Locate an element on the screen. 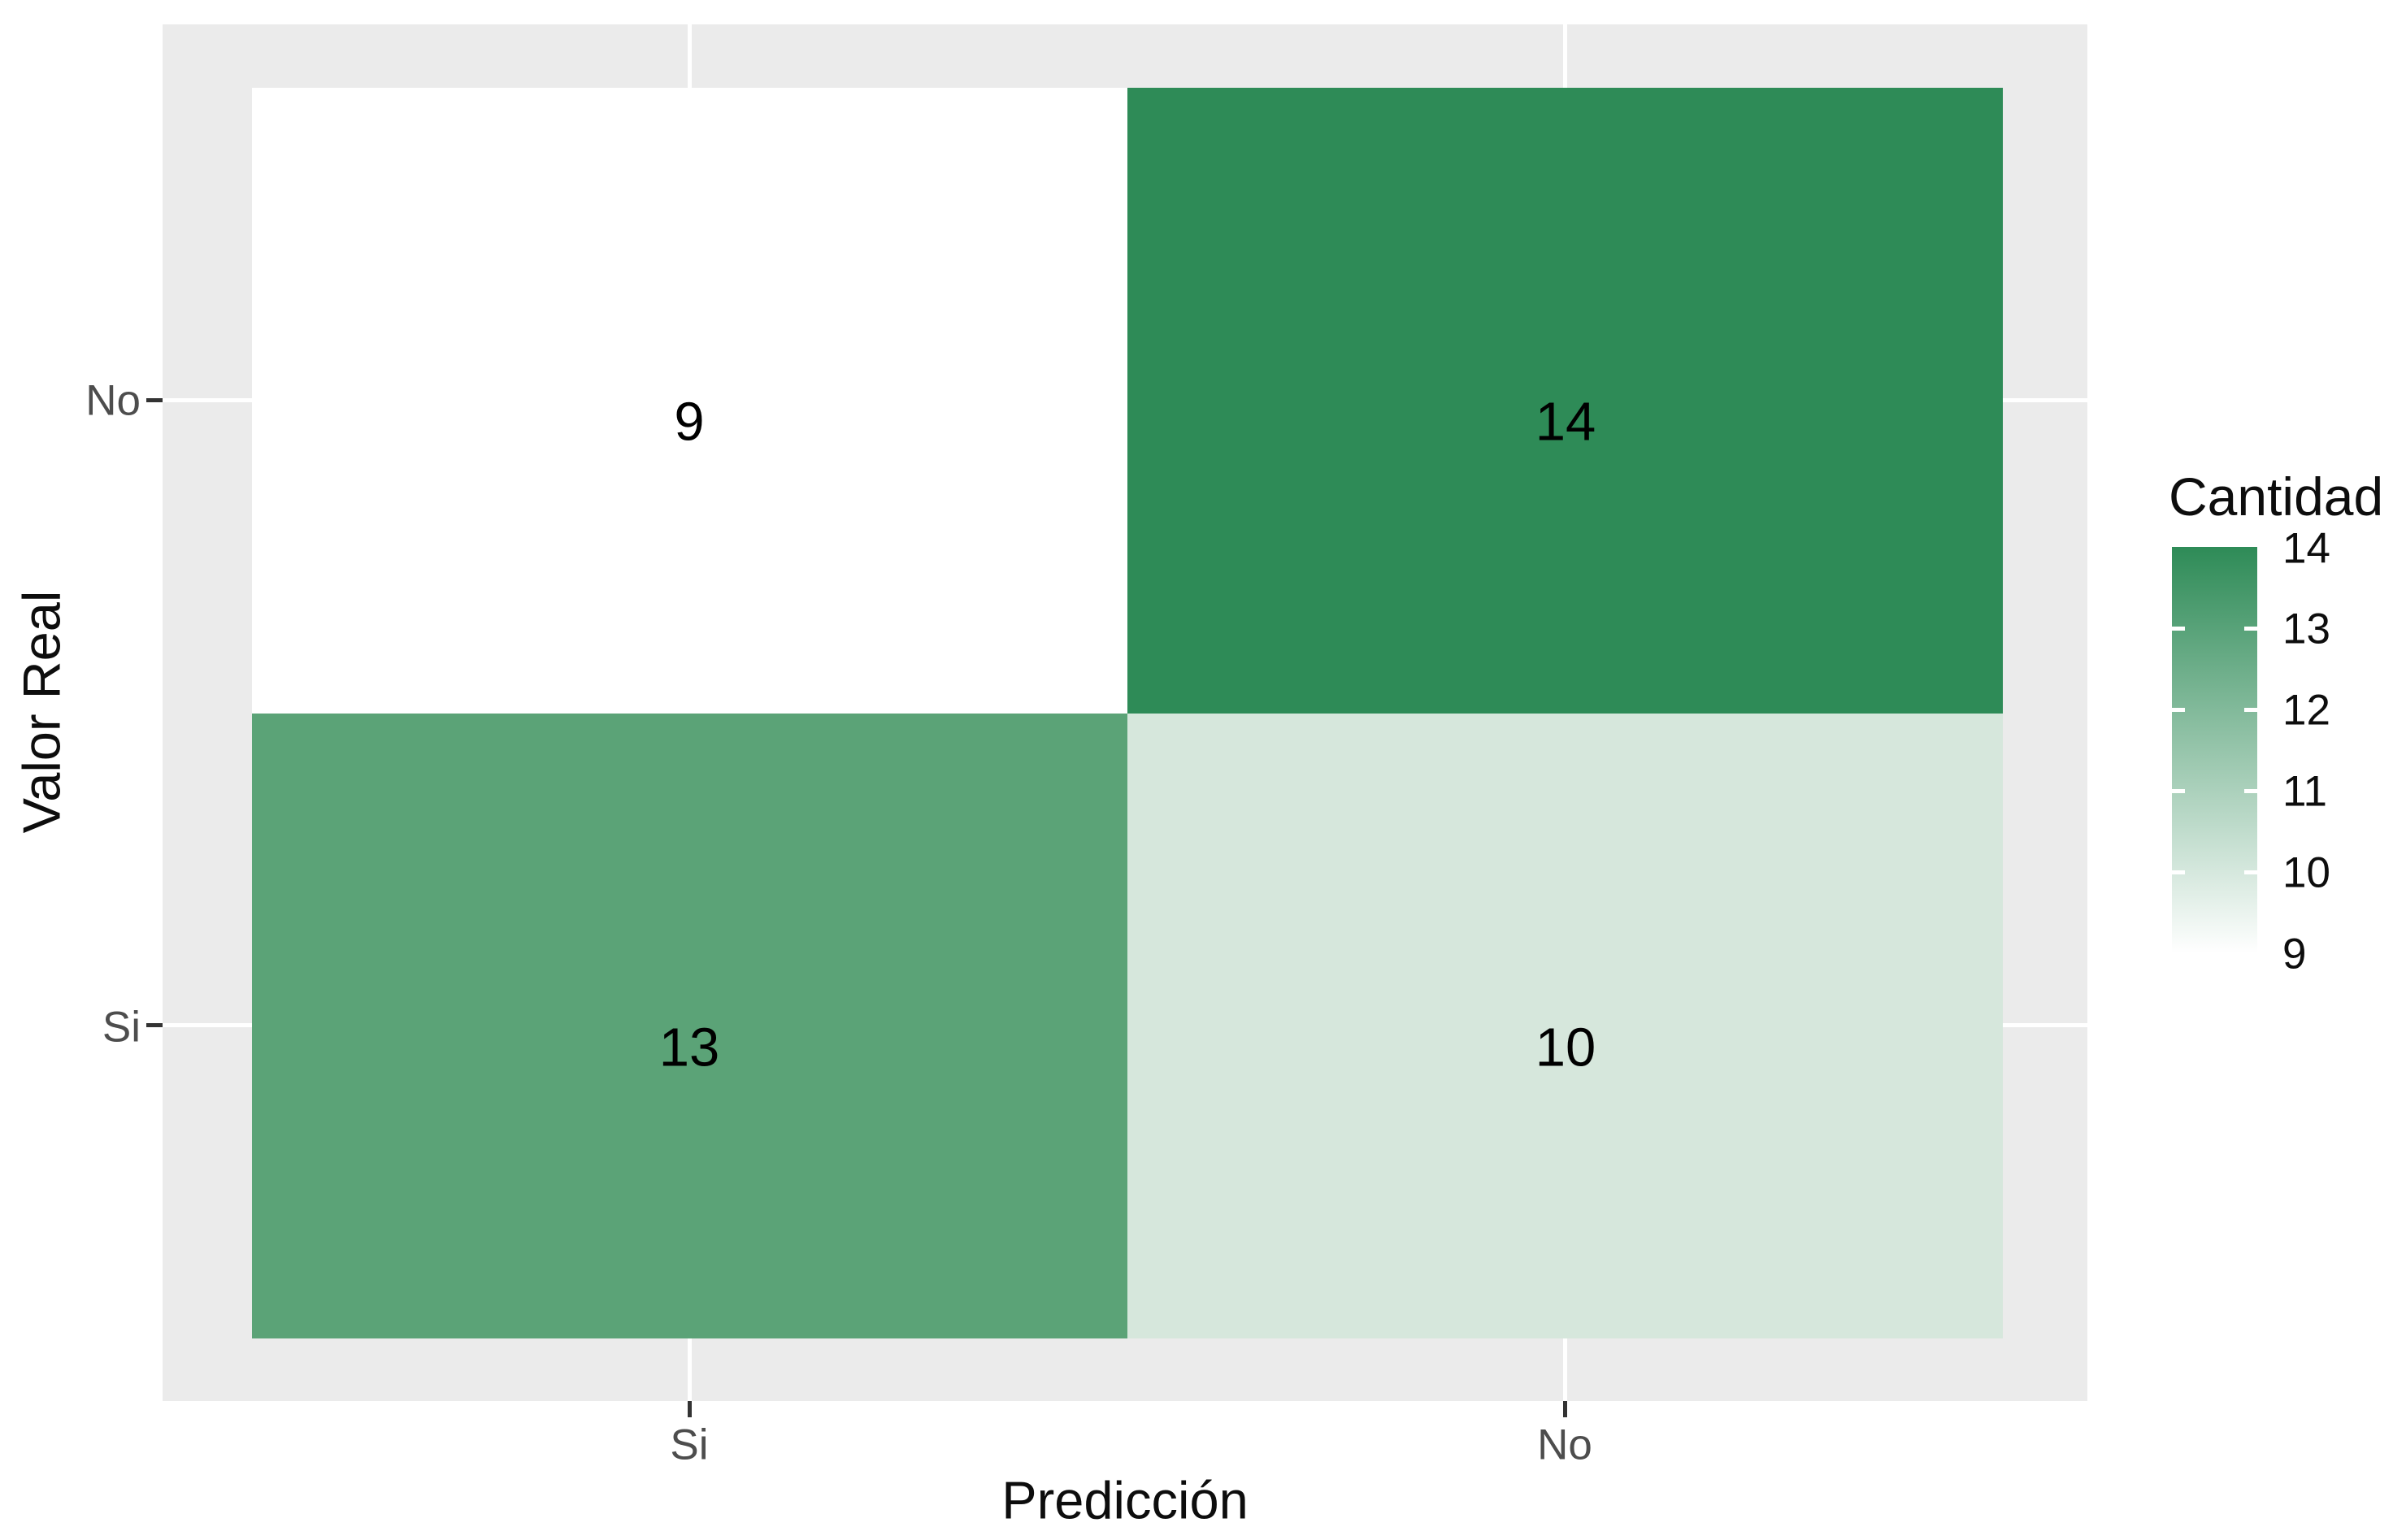 The width and height of the screenshot is (2393, 1540). legend-tick-11-right is located at coordinates (2250, 791).